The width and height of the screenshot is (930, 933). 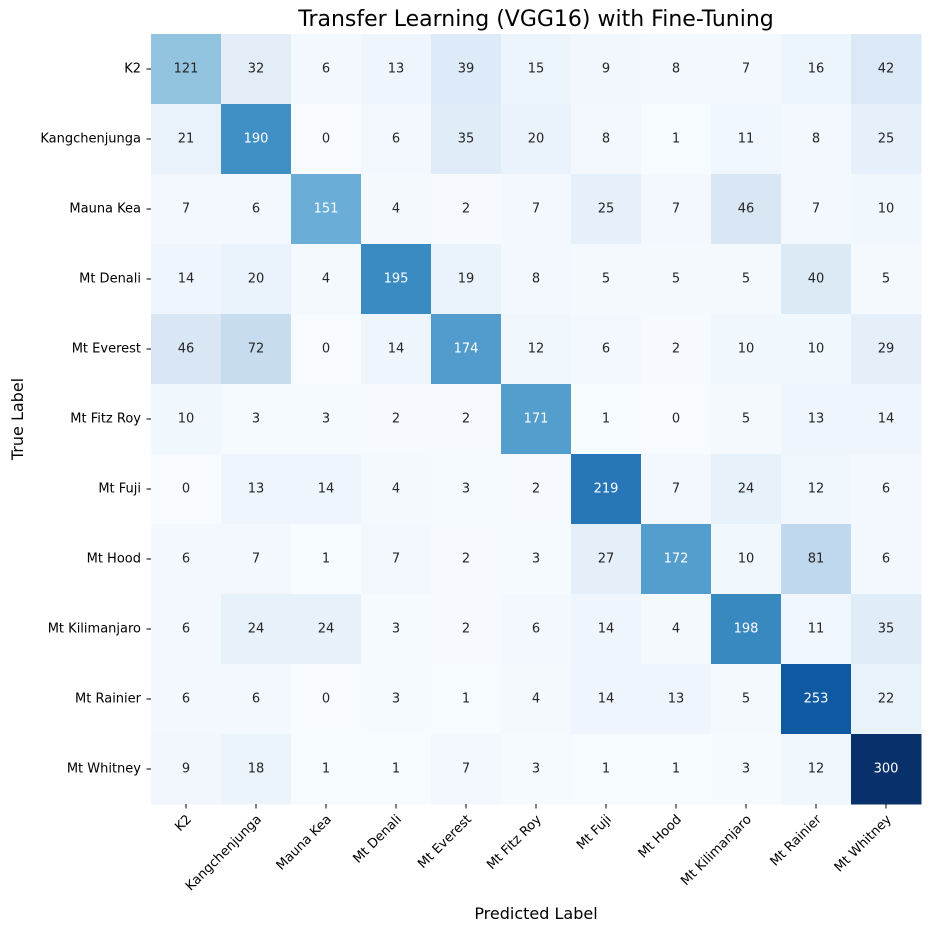 What do you see at coordinates (886, 349) in the screenshot?
I see `cell-value-label: 29` at bounding box center [886, 349].